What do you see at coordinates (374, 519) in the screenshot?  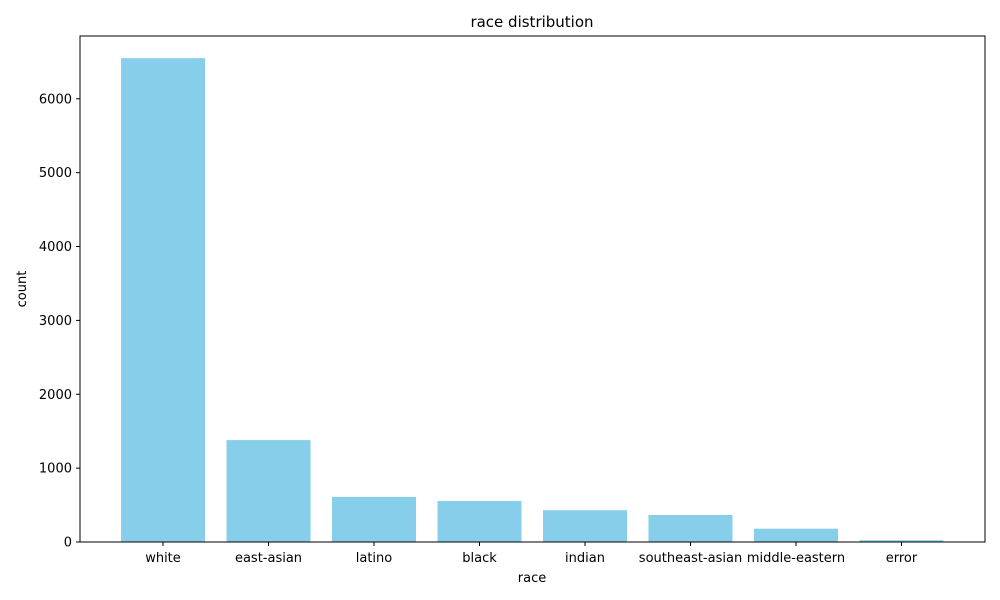 I see `bar-latino` at bounding box center [374, 519].